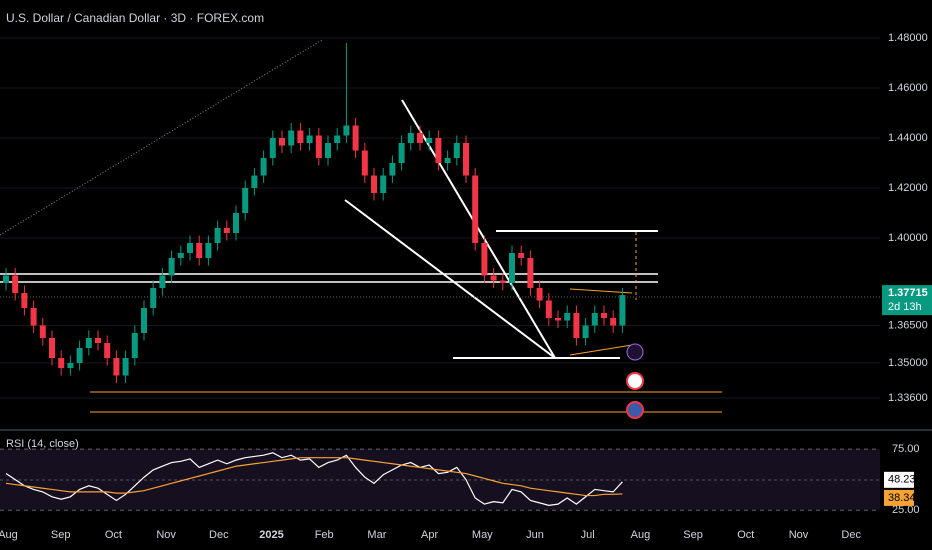  What do you see at coordinates (905, 307) in the screenshot?
I see `countdown: 2d 13h` at bounding box center [905, 307].